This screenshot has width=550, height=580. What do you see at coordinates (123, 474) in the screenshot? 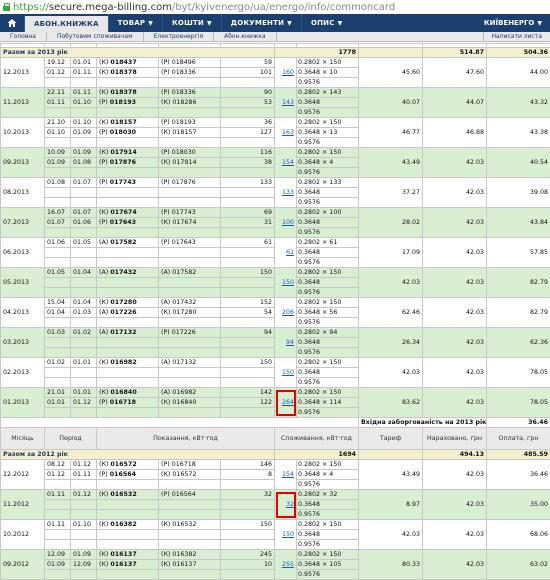
I see `reading-value: 016564` at bounding box center [123, 474].